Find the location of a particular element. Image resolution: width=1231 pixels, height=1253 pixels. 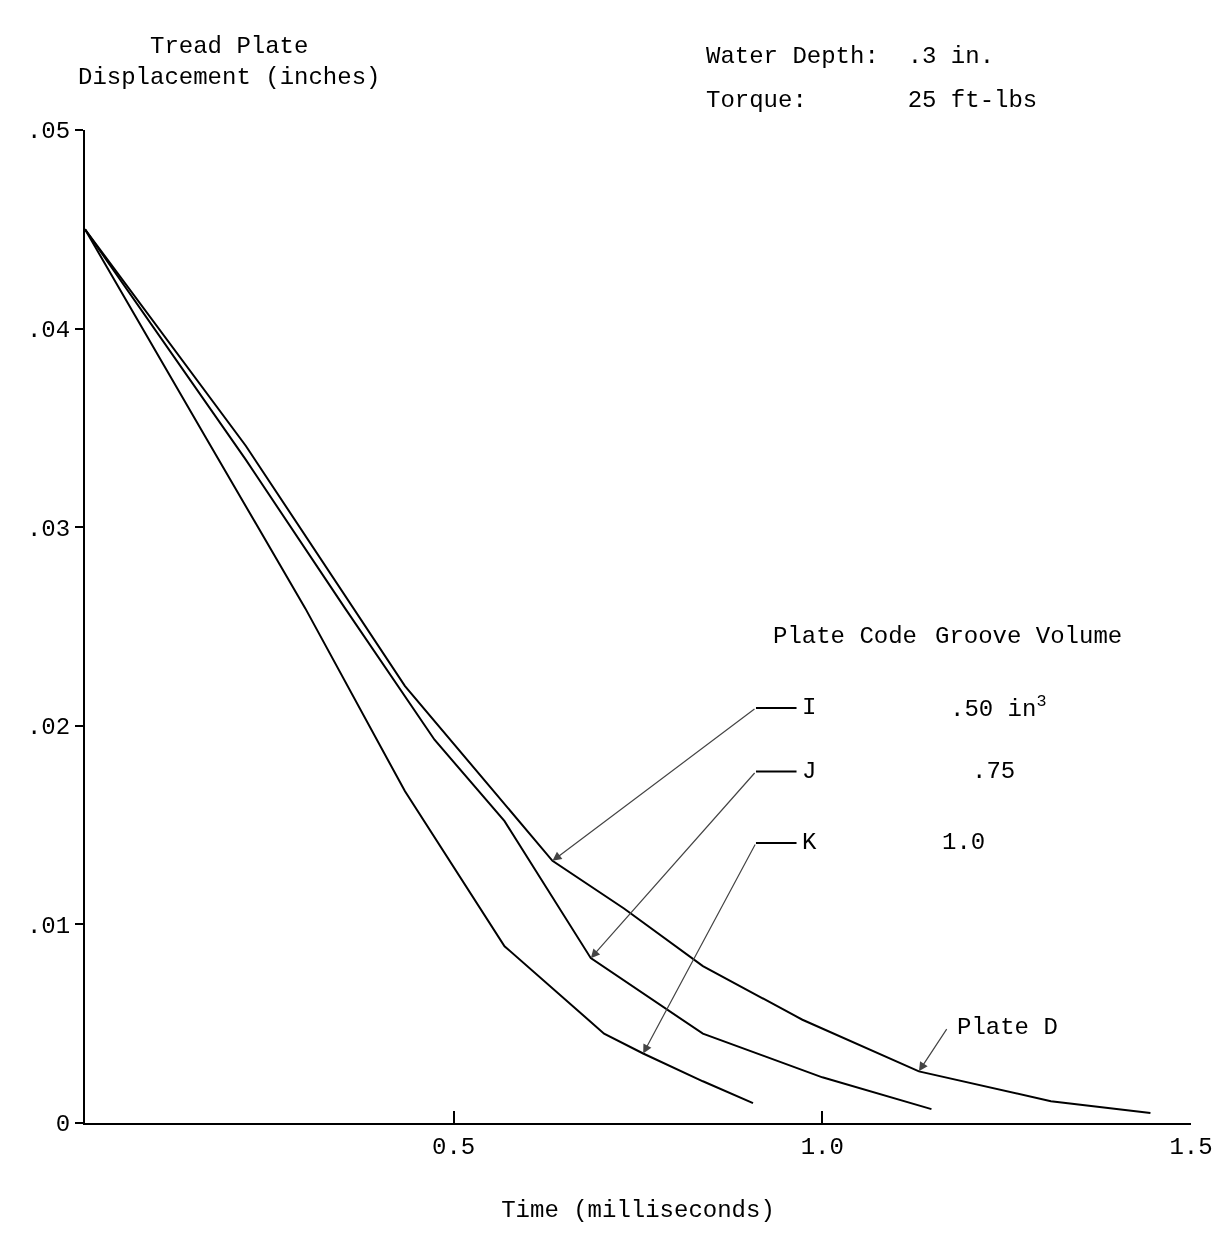

y-tick-label: .04 is located at coordinates (48, 330).